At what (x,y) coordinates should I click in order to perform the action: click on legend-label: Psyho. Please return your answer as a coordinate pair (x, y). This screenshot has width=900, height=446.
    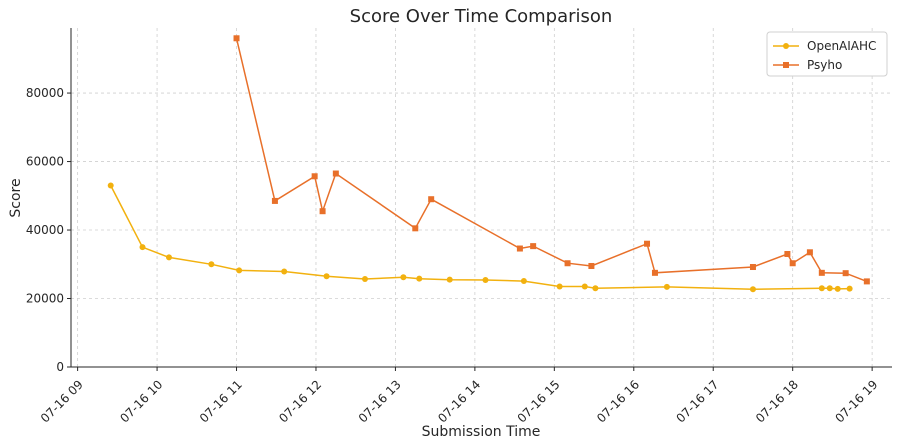
    Looking at the image, I should click on (824, 65).